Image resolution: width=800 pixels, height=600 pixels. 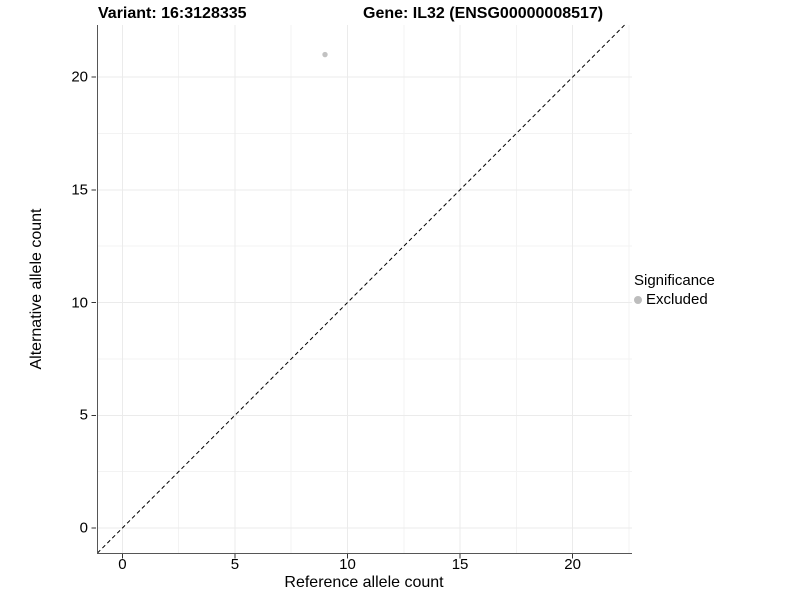 I want to click on legend-item-label: Excluded, so click(x=677, y=299).